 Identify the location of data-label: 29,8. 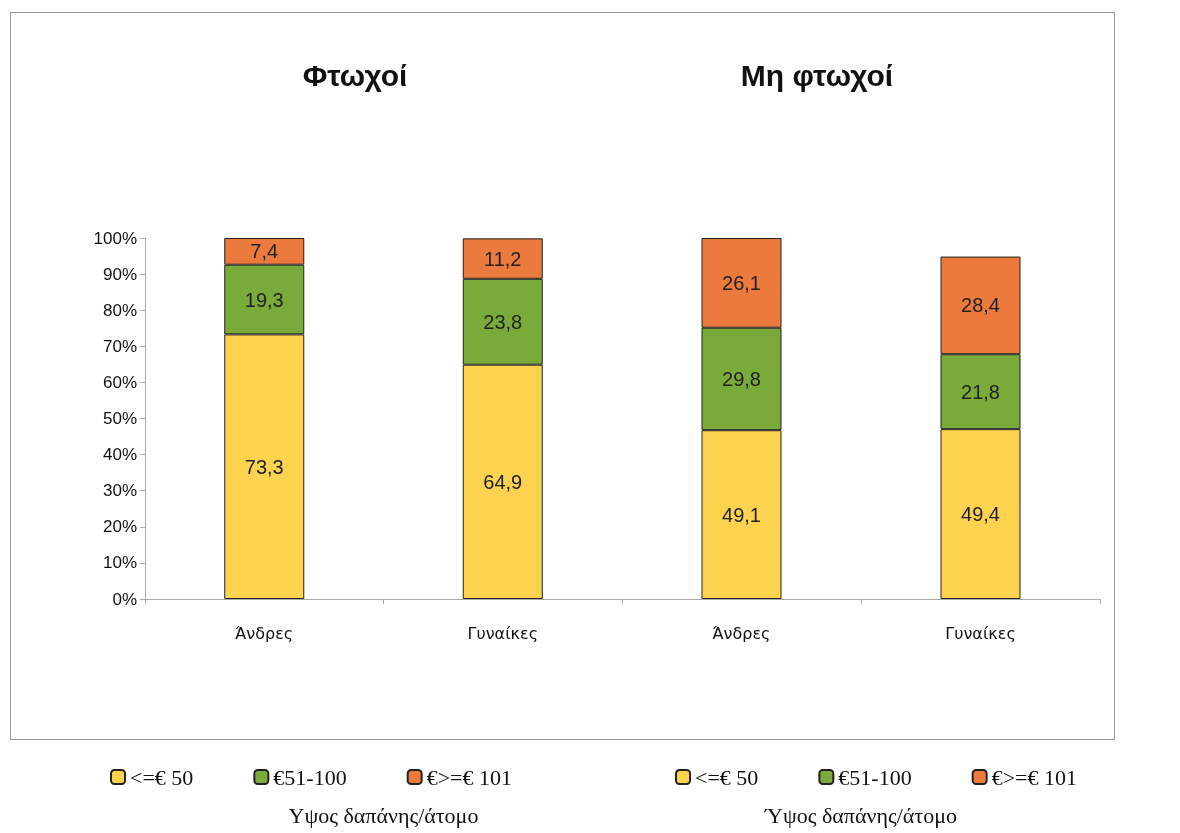
(741, 378).